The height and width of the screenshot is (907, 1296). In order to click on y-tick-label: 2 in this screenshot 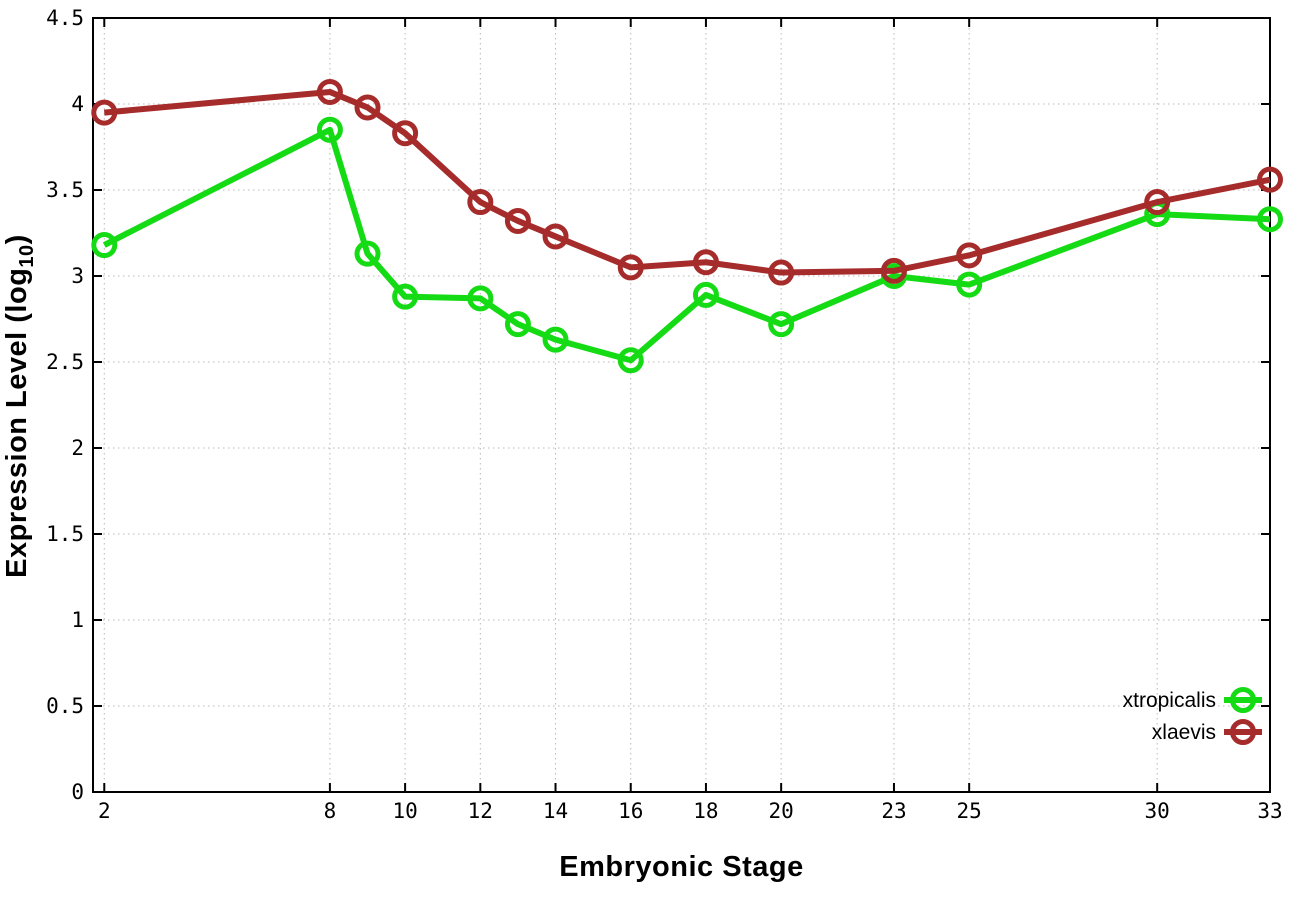, I will do `click(77, 448)`.